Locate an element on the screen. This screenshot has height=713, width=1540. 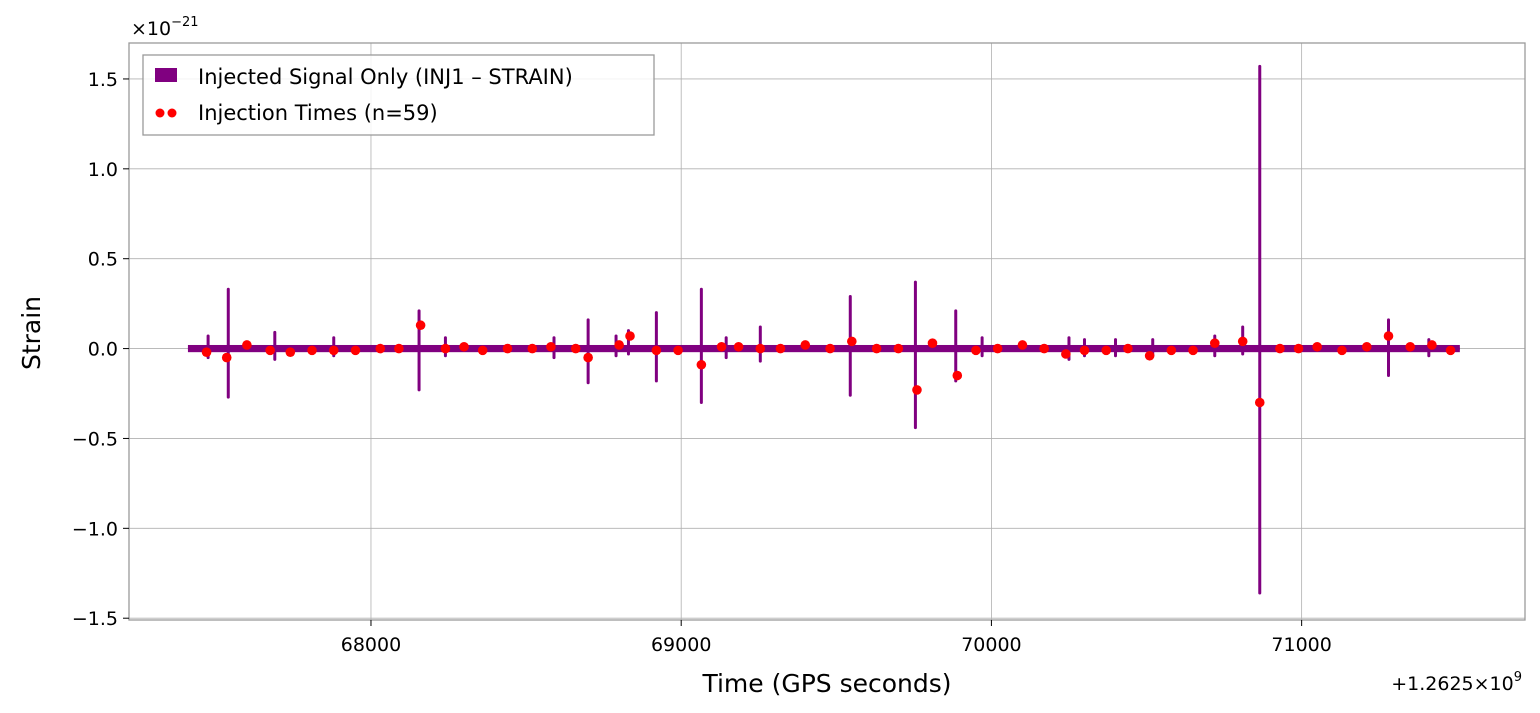
x-tick-label: 68000 is located at coordinates (371, 645).